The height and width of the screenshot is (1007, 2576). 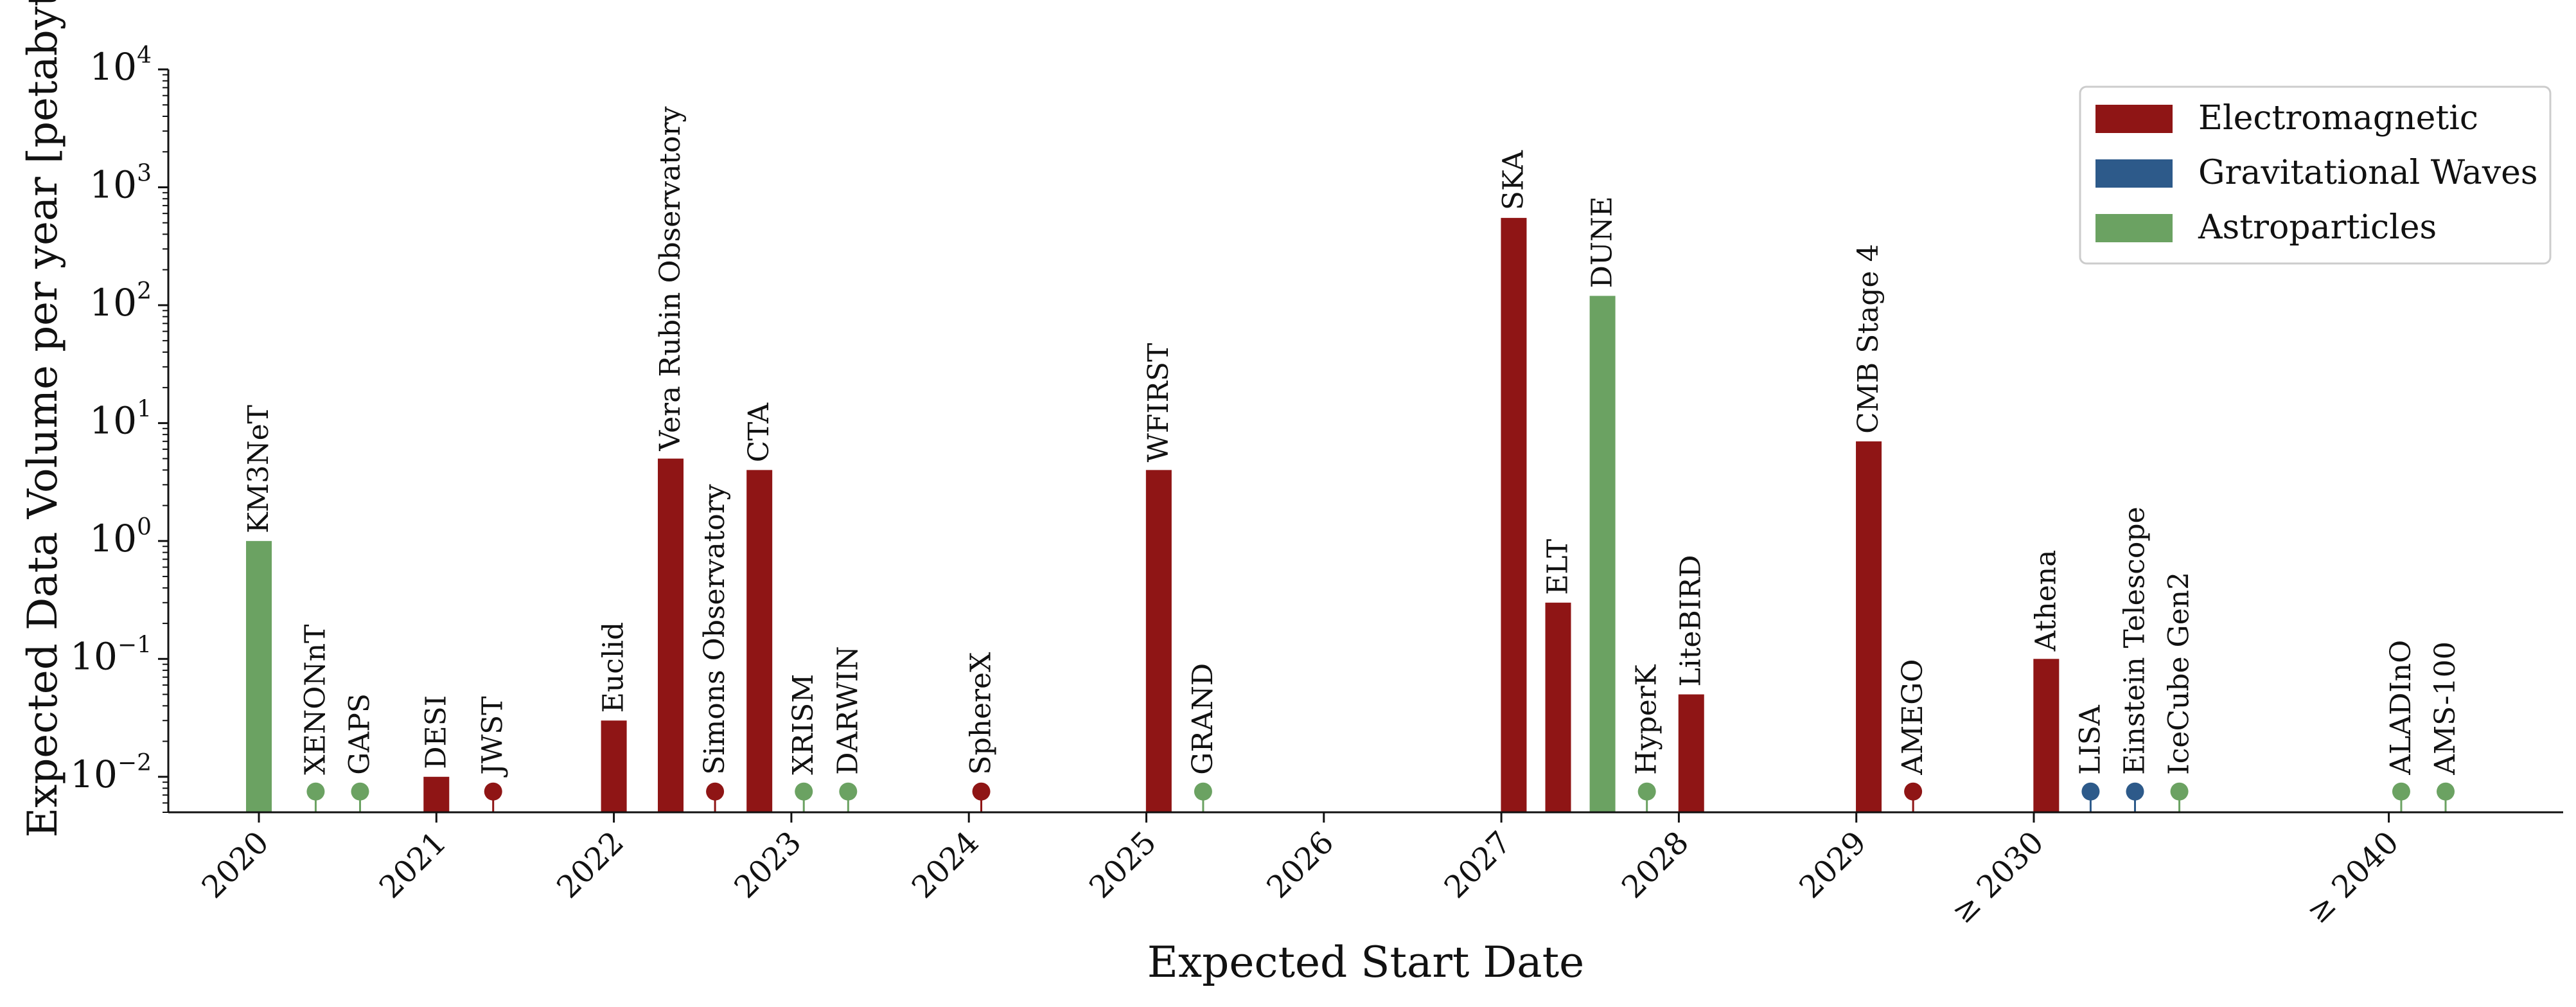 I want to click on item-label: Euclid, so click(x=613, y=667).